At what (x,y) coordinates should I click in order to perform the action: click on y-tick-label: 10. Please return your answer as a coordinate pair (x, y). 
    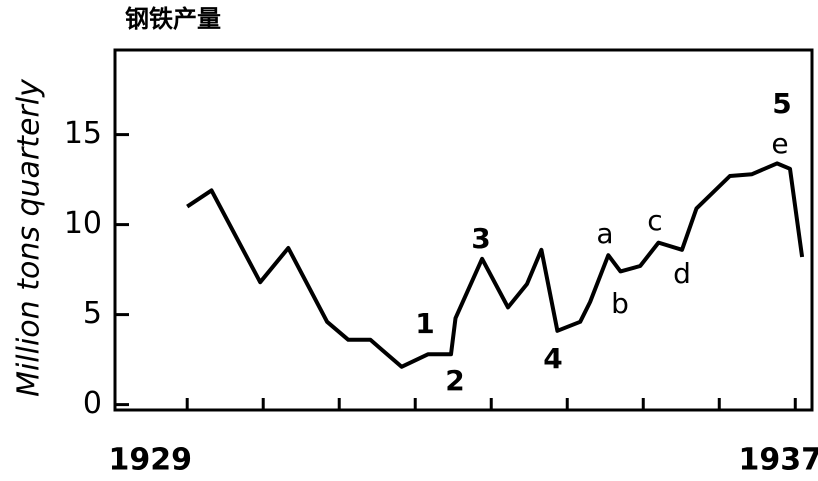
    Looking at the image, I should click on (83, 223).